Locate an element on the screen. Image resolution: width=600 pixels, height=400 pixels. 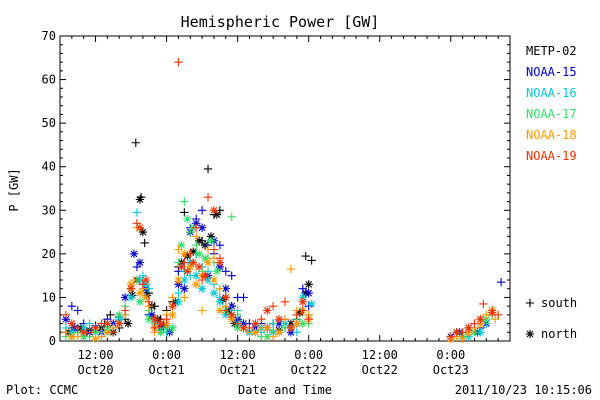
y-tick-label: 70 is located at coordinates (49, 36).